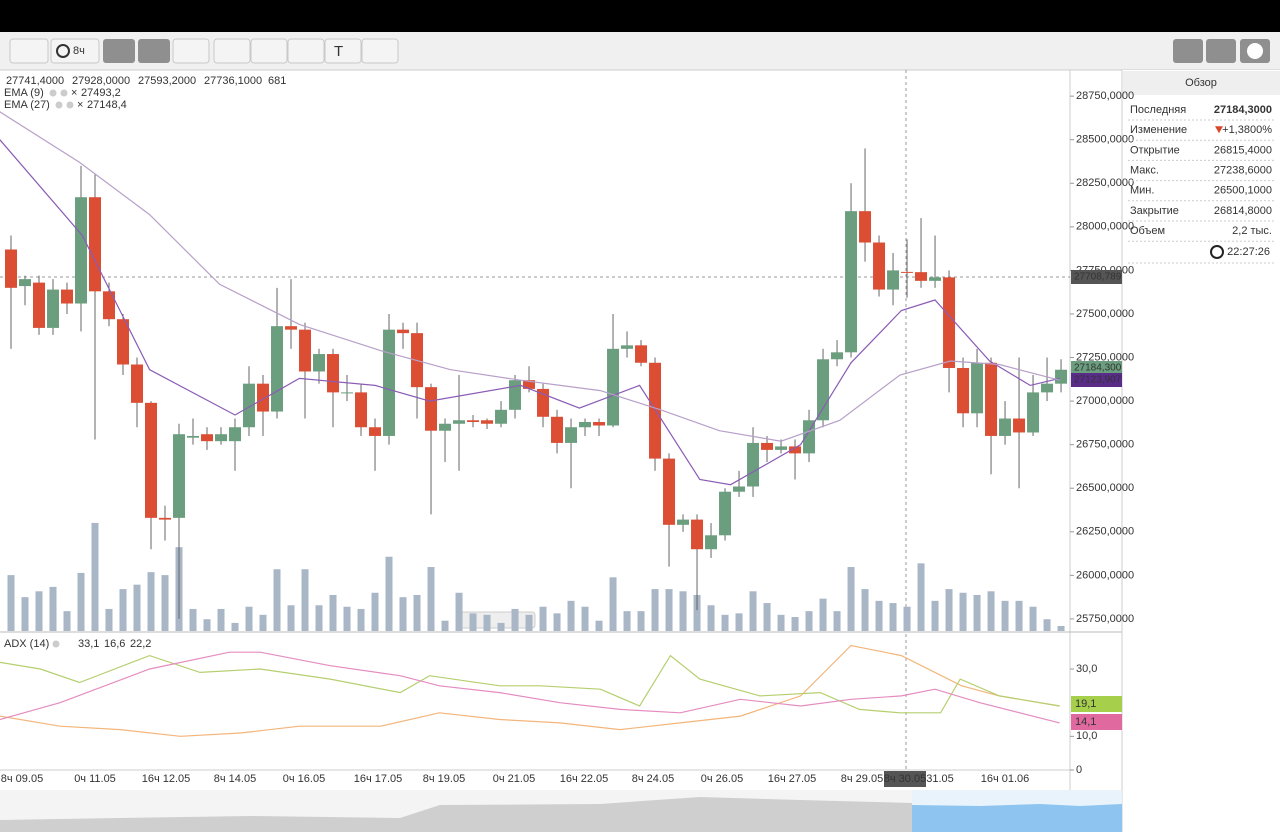  I want to click on y-tick-label: 28500,0000, so click(1105, 140).